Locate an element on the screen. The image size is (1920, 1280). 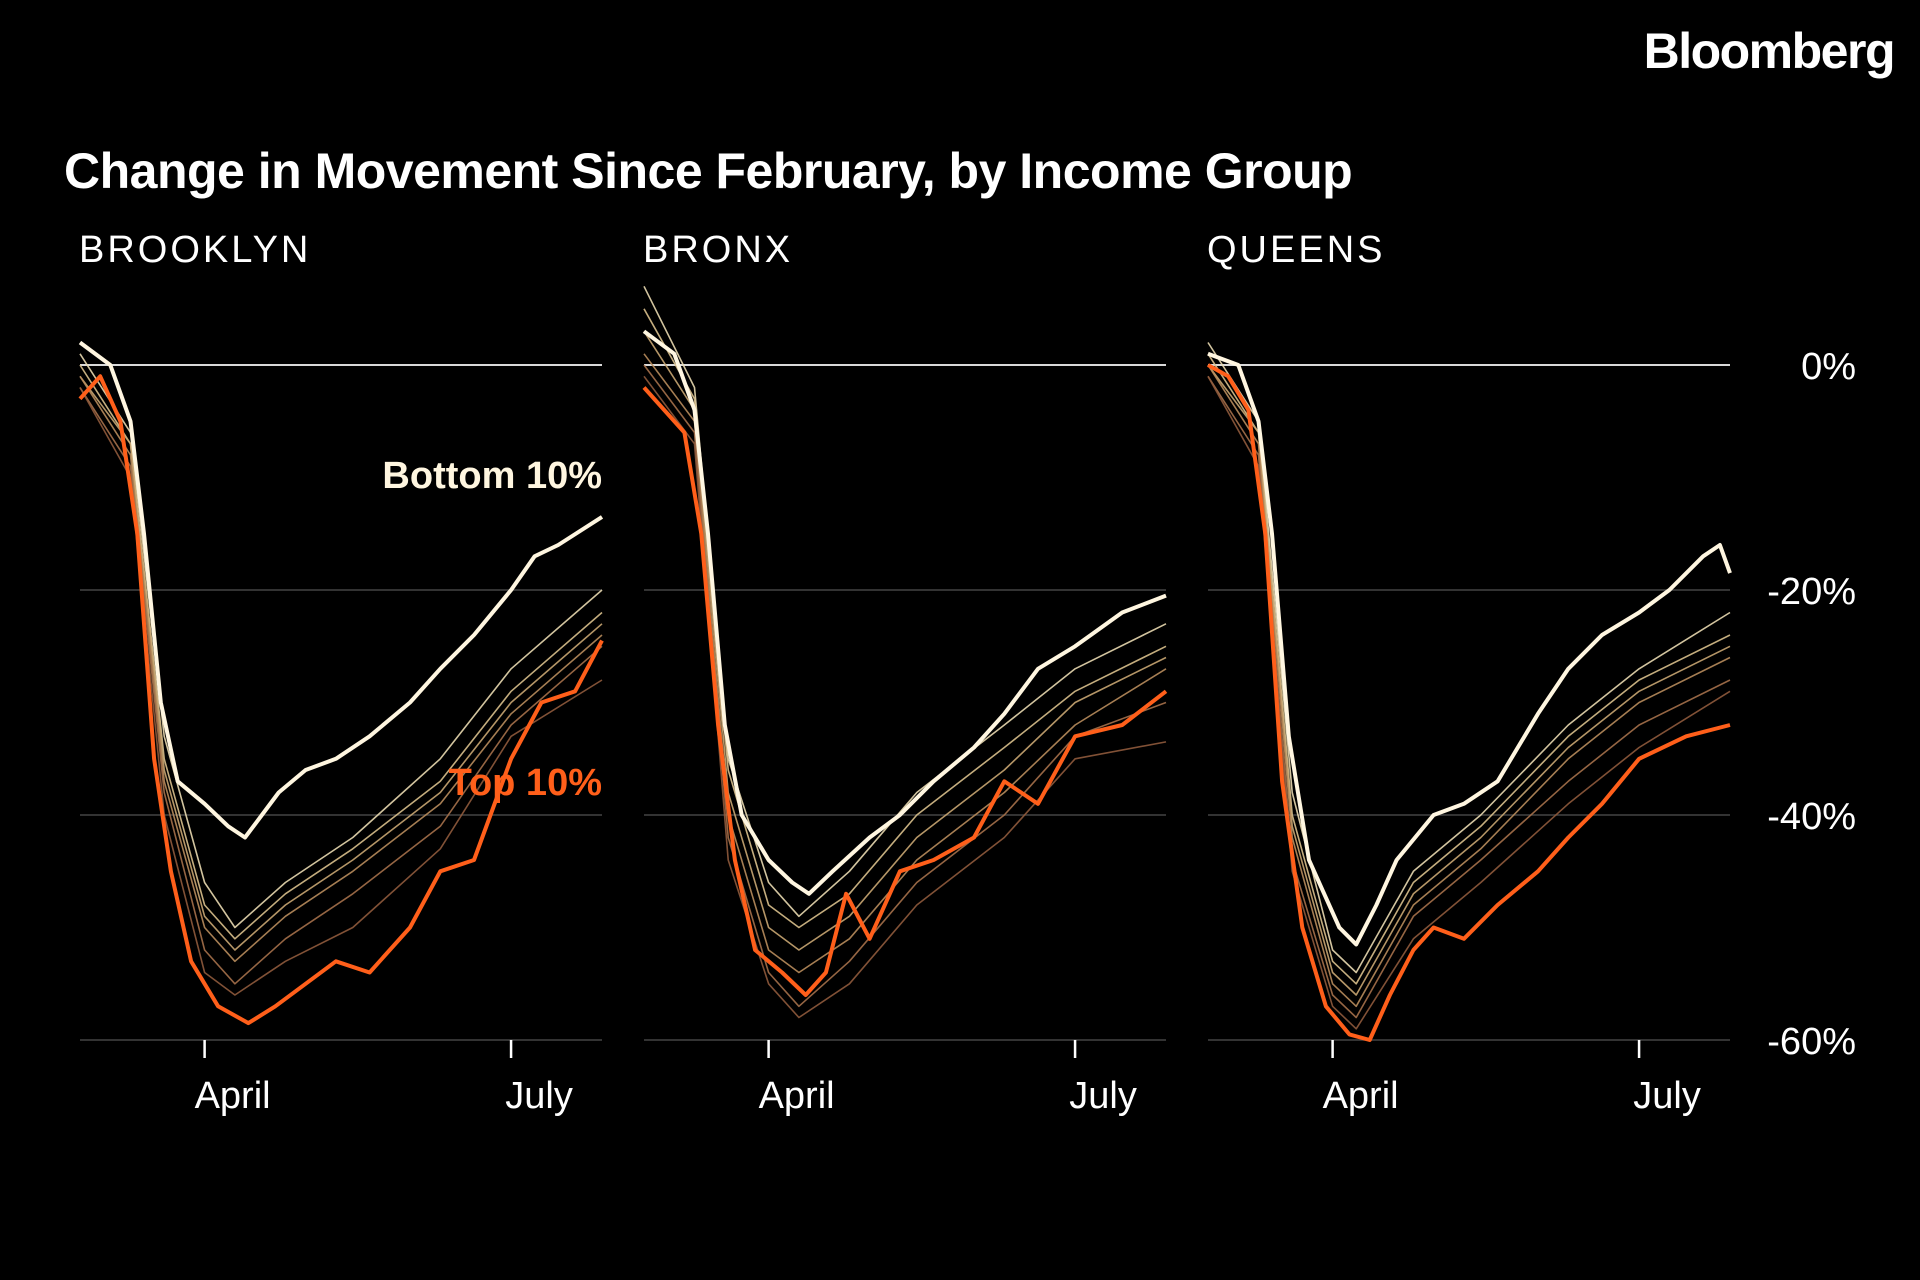
panel-label: BROOKLYN is located at coordinates (195, 250).